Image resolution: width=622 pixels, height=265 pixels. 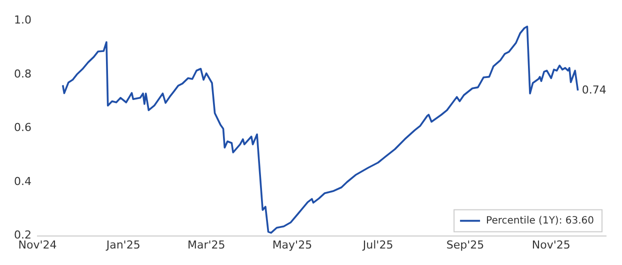 What do you see at coordinates (23, 73) in the screenshot?
I see `y-tick-label: 0.8` at bounding box center [23, 73].